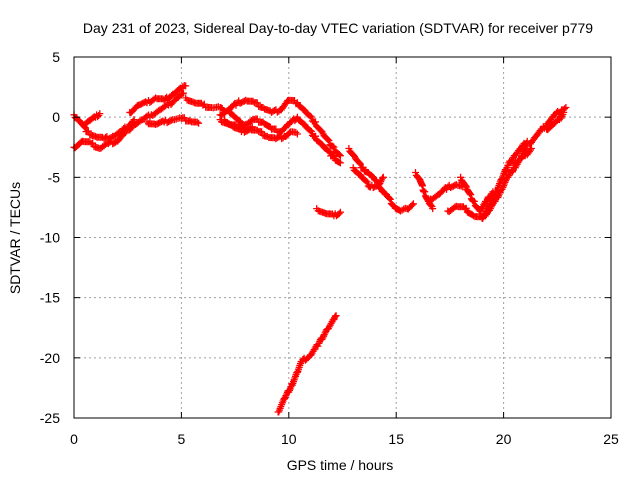  What do you see at coordinates (54, 177) in the screenshot?
I see `y-tick-label: -5` at bounding box center [54, 177].